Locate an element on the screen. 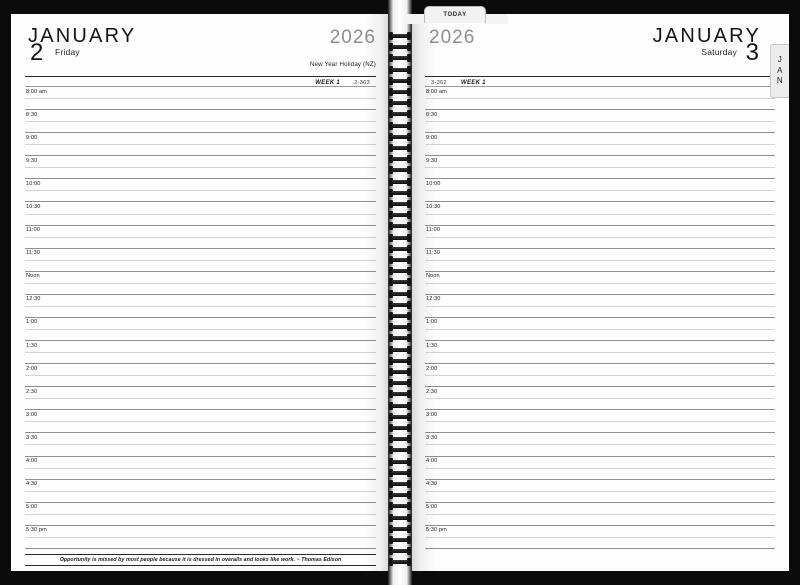 Image resolution: width=800 pixels, height=585 pixels. right-time-label: 4:00 is located at coordinates (432, 461).